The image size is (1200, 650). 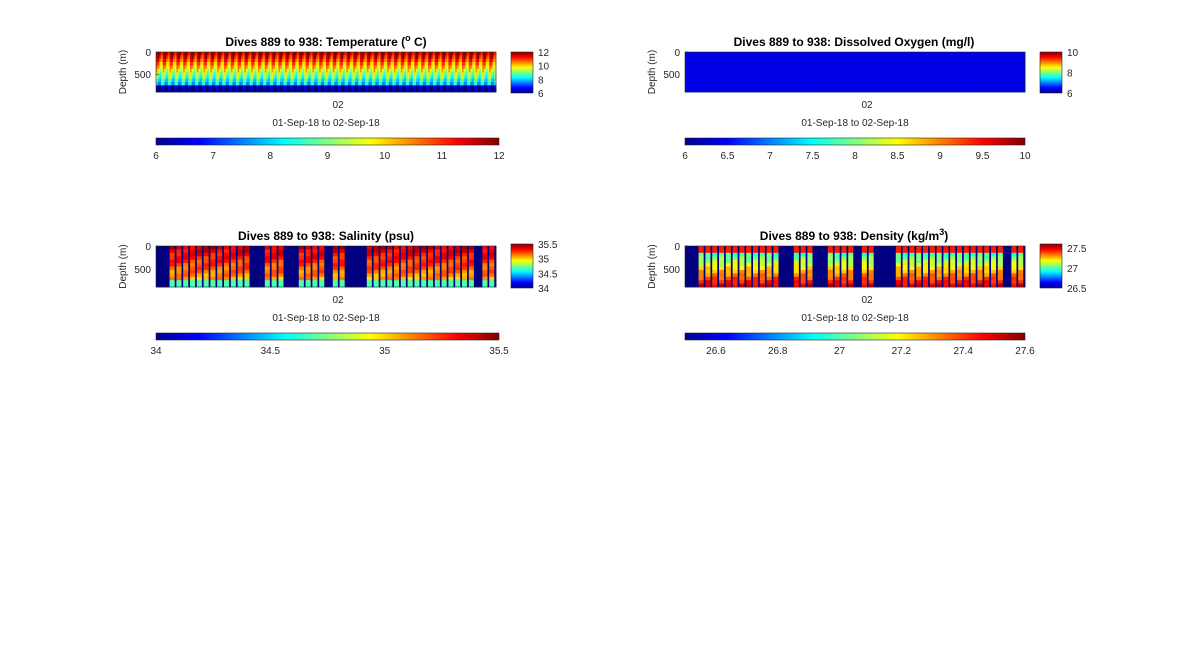 I want to click on colorbar-side-tick-label: 10, so click(x=1073, y=53).